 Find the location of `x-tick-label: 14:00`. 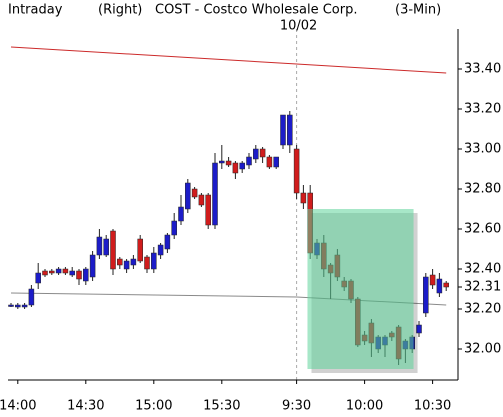

x-tick-label: 14:00 is located at coordinates (18, 406).